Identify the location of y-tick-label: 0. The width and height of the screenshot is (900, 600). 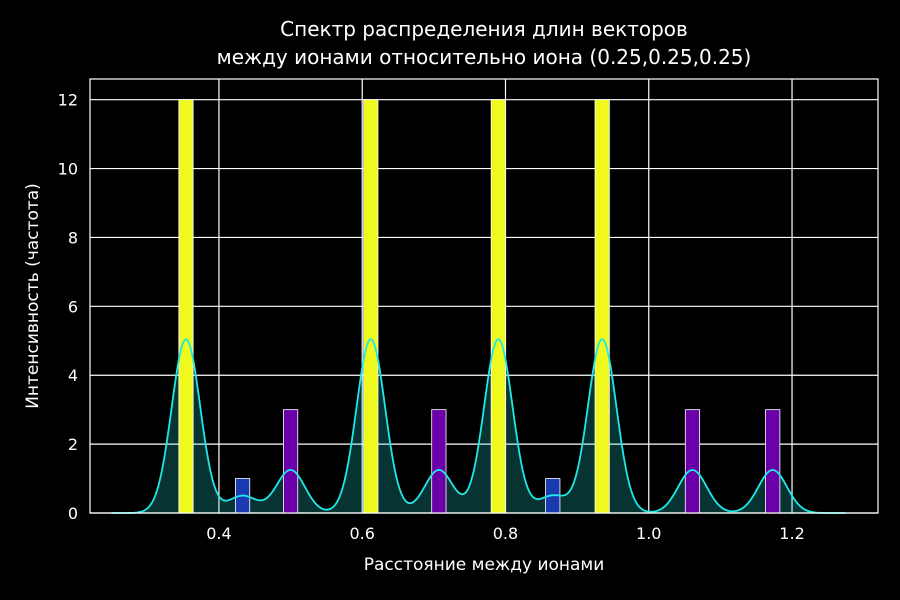
(73, 513).